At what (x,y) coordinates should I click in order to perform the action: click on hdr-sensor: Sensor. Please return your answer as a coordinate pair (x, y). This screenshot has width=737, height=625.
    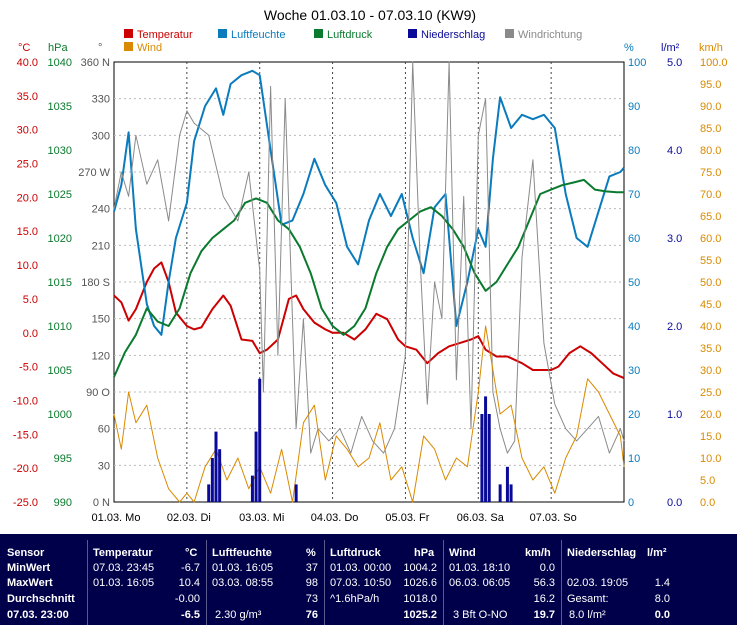
    Looking at the image, I should click on (26, 553).